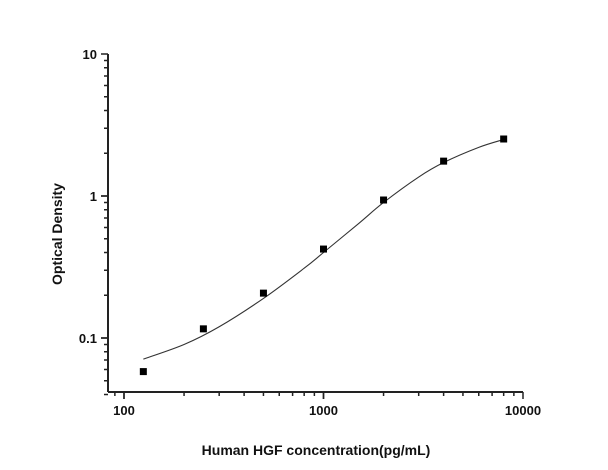  What do you see at coordinates (319, 395) in the screenshot?
I see `x-axis-ticks` at bounding box center [319, 395].